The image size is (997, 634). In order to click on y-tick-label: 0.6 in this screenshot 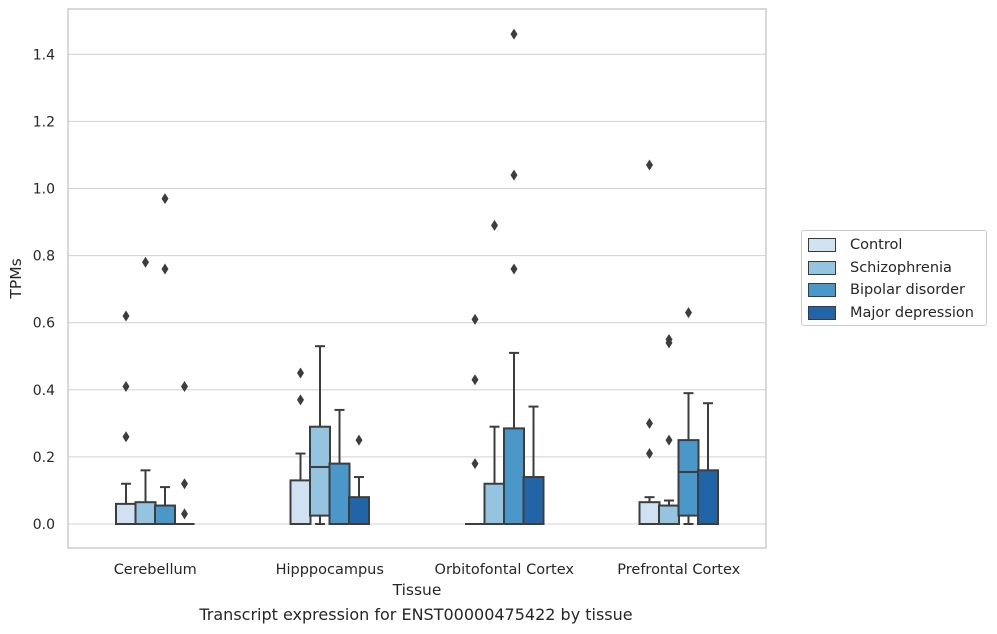, I will do `click(44, 324)`.